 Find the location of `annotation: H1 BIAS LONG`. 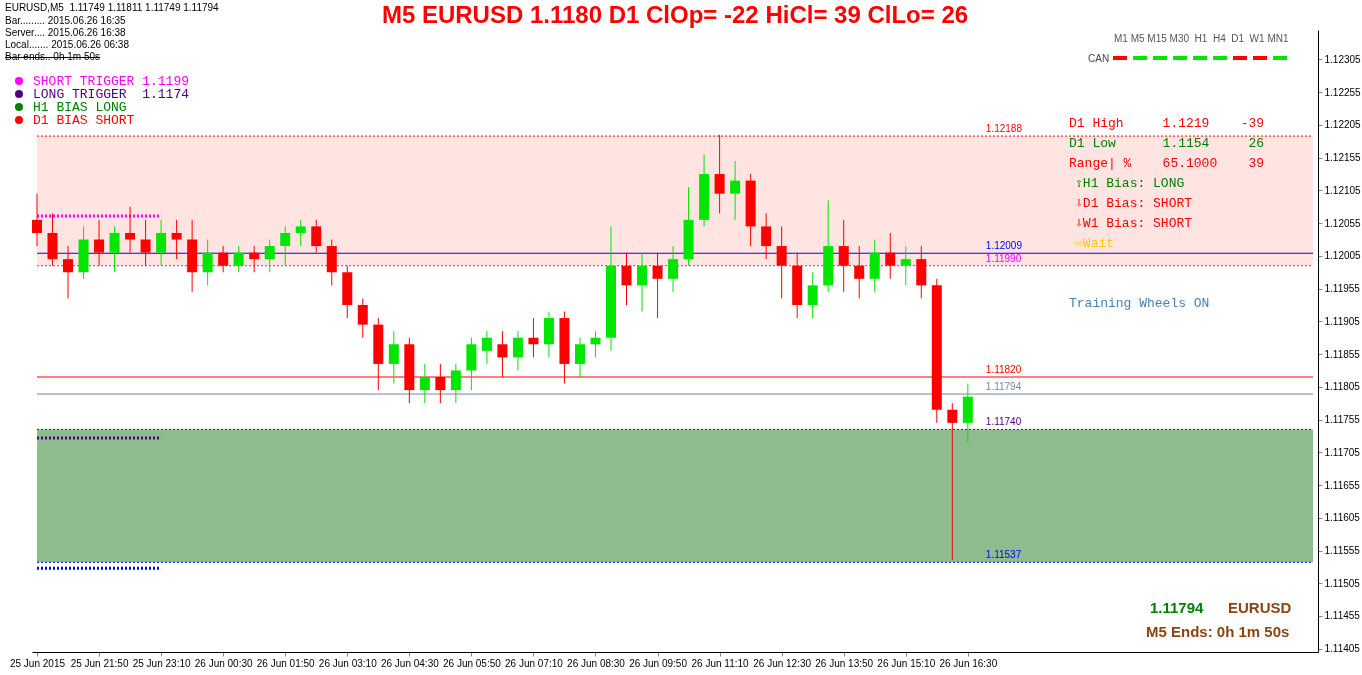

annotation: H1 BIAS LONG is located at coordinates (80, 107).